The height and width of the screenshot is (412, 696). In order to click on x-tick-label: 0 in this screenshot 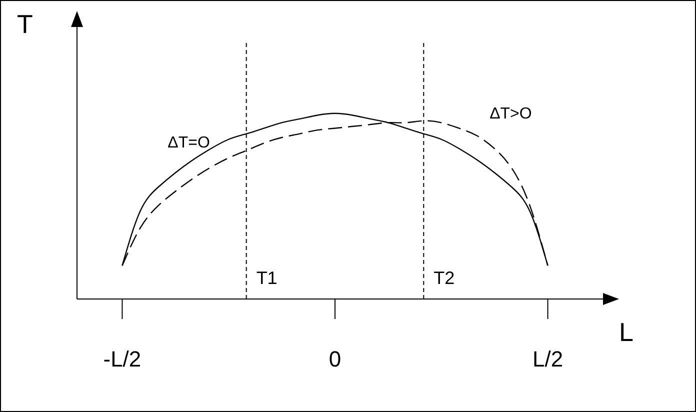, I will do `click(335, 359)`.